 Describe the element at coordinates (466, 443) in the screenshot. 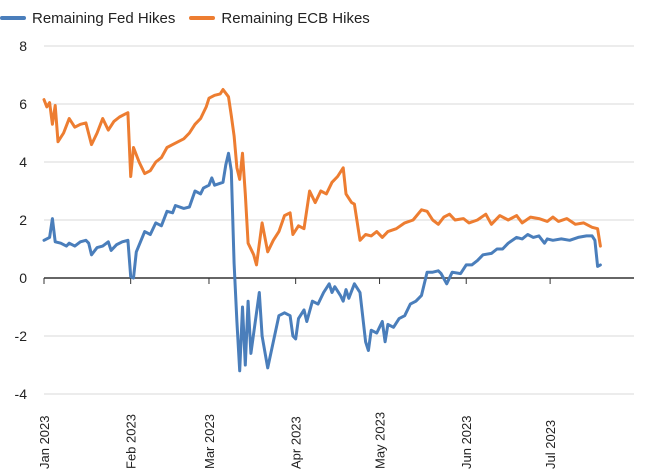

I see `x-tick-label: Jun 2023` at that location.